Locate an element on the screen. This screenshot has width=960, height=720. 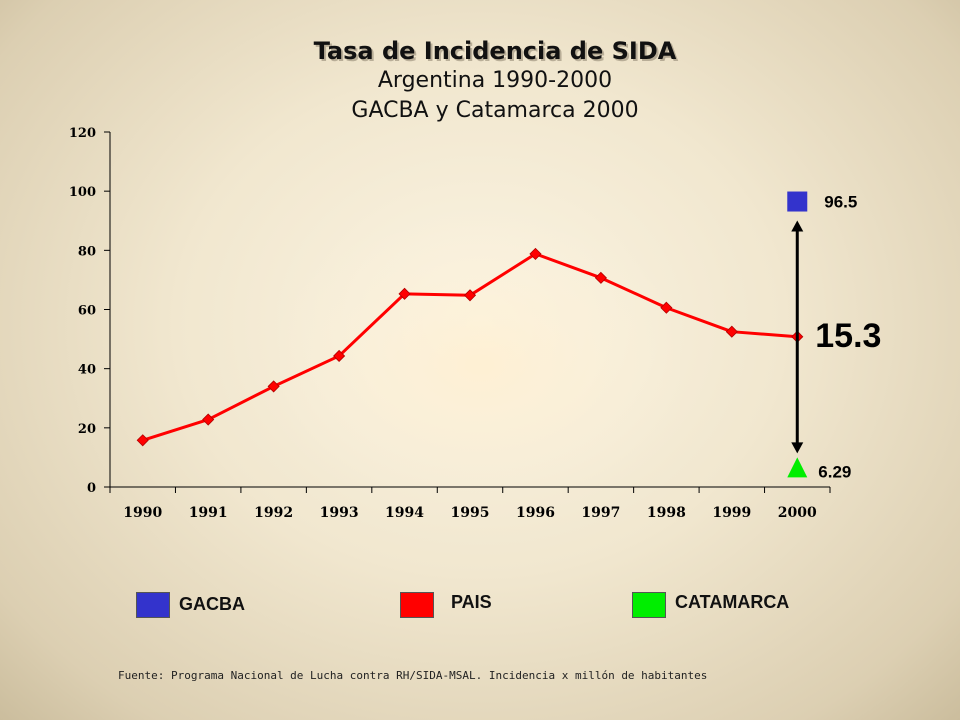
ratio-arrow-head-top is located at coordinates (797, 226).